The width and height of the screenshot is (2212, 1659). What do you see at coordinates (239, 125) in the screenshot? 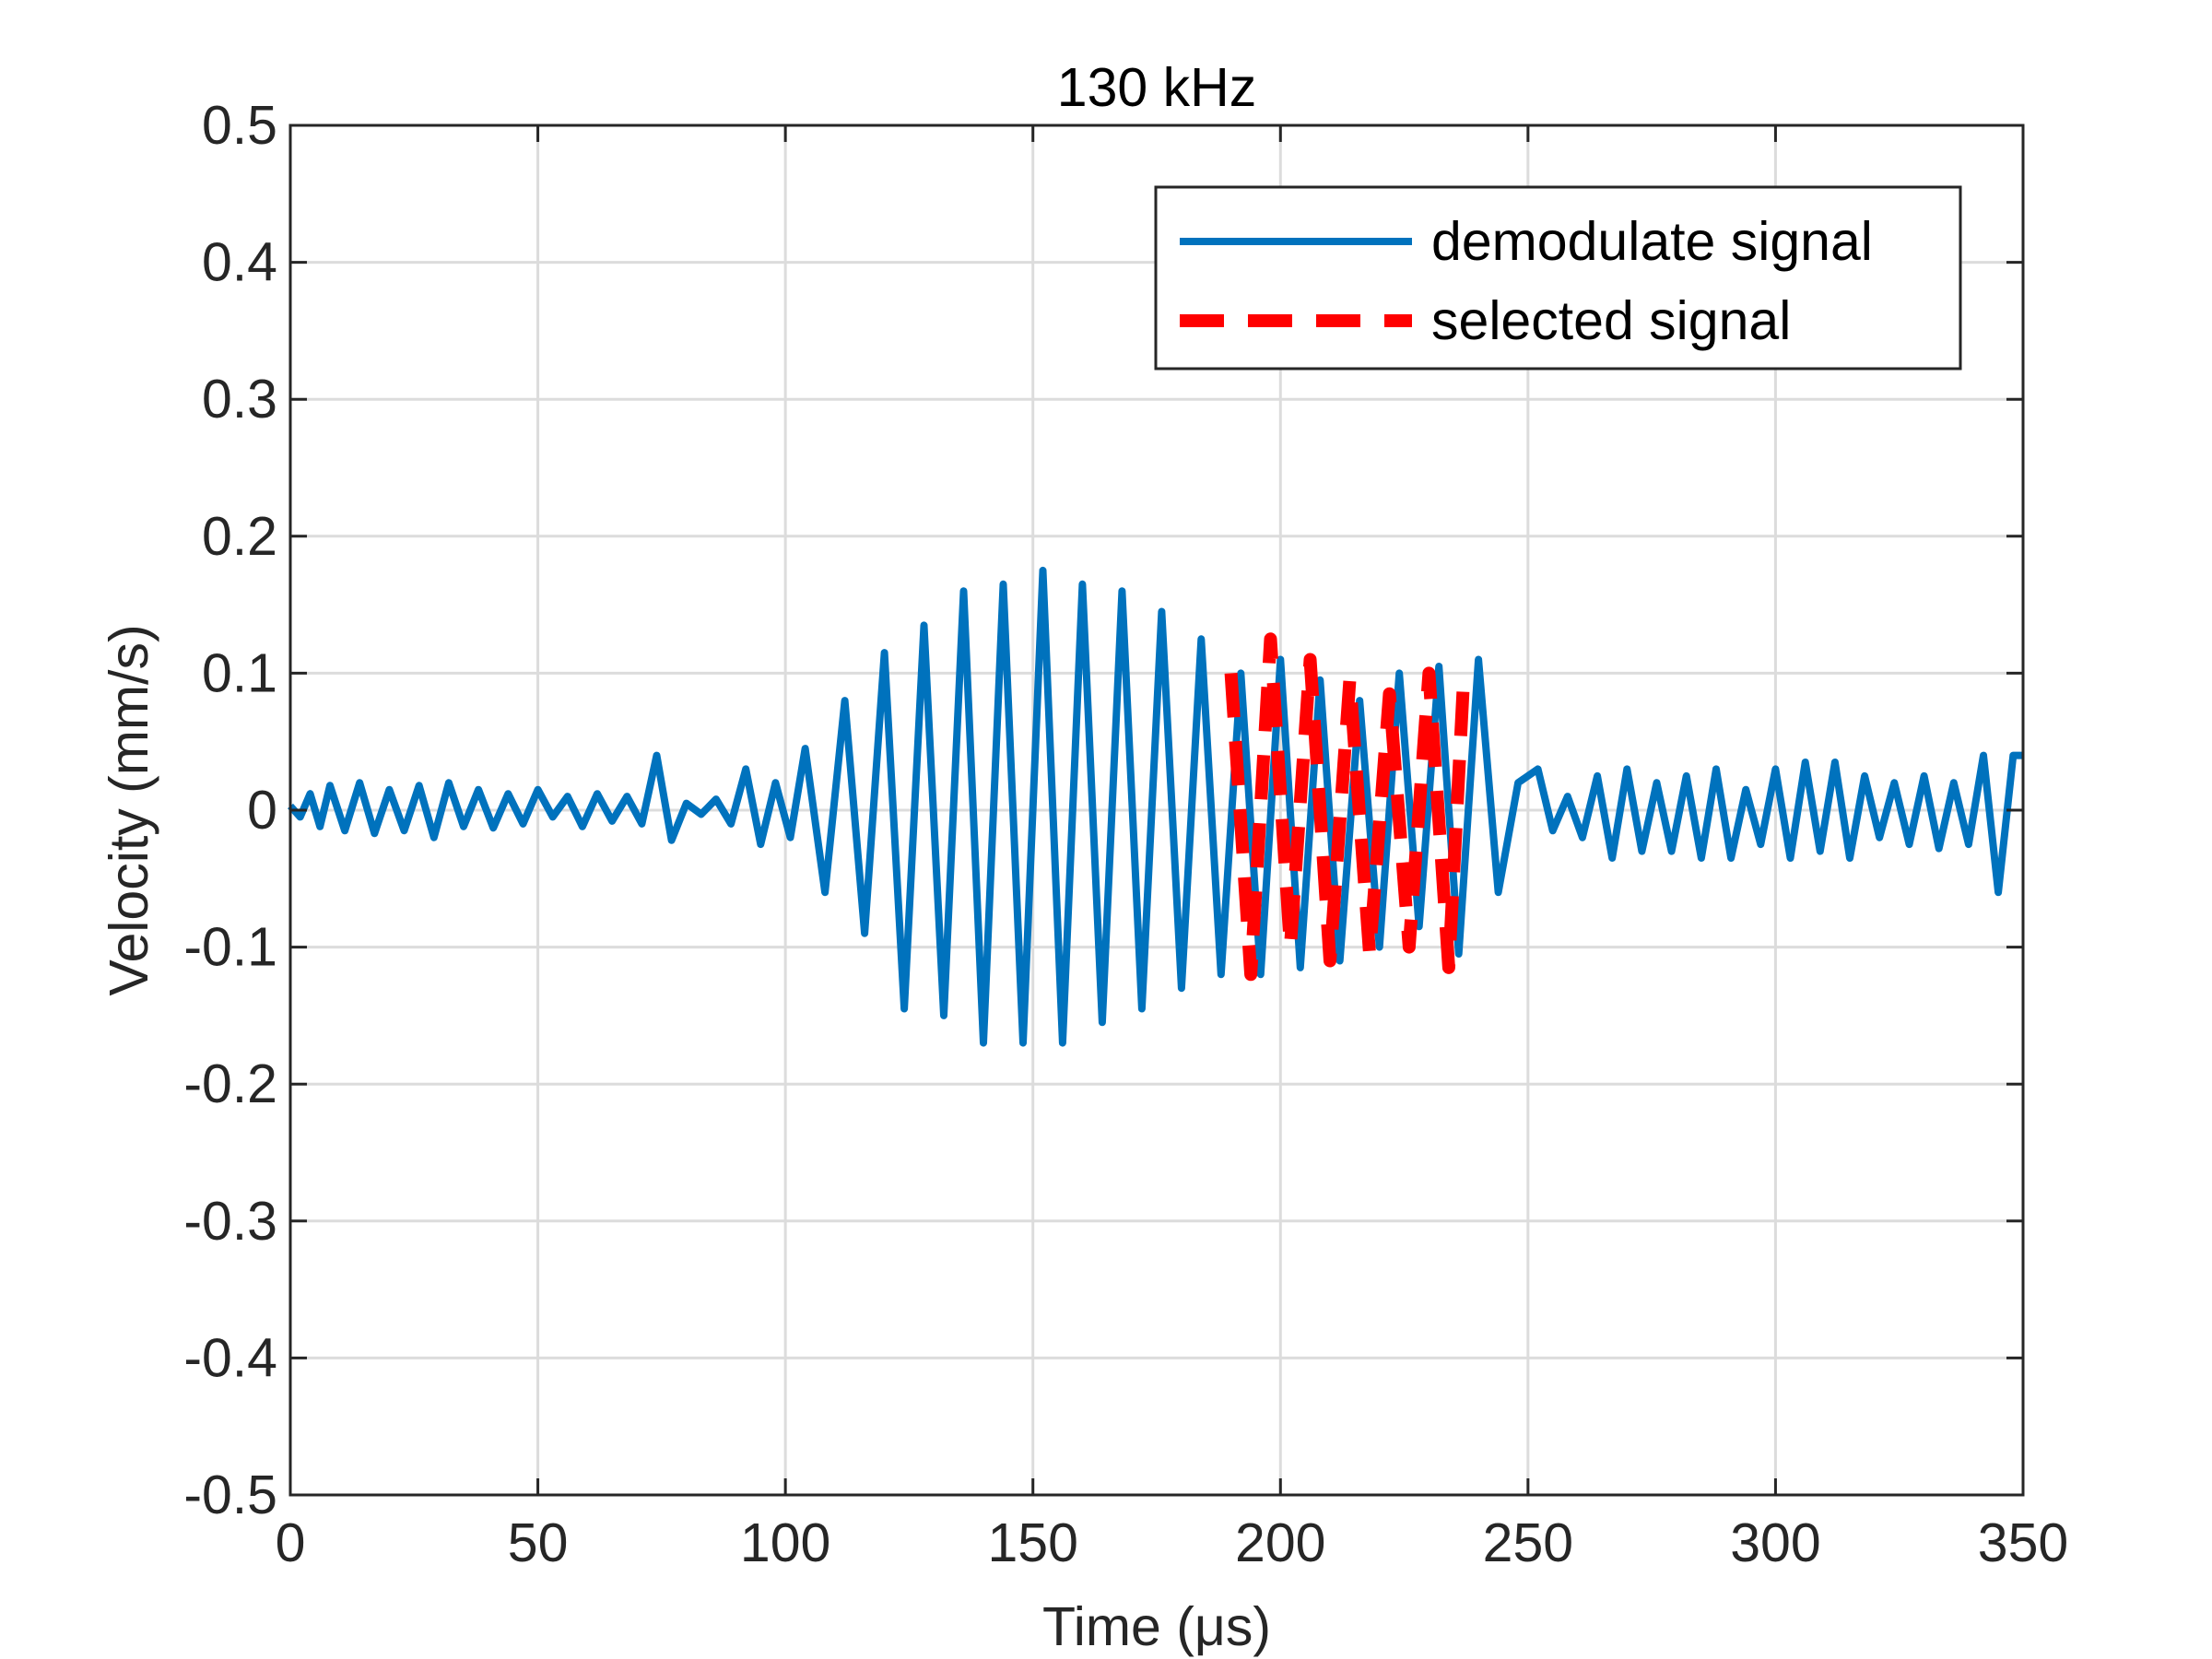
I see `y-tick-label: 0.5` at bounding box center [239, 125].